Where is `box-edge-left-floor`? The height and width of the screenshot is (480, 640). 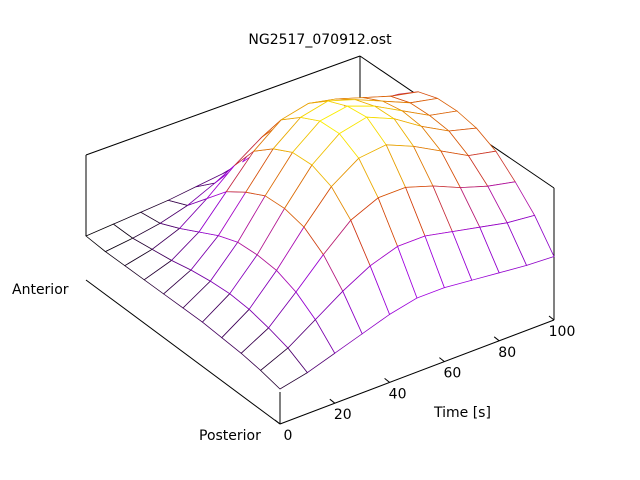
box-edge-left-floor is located at coordinates (183, 352).